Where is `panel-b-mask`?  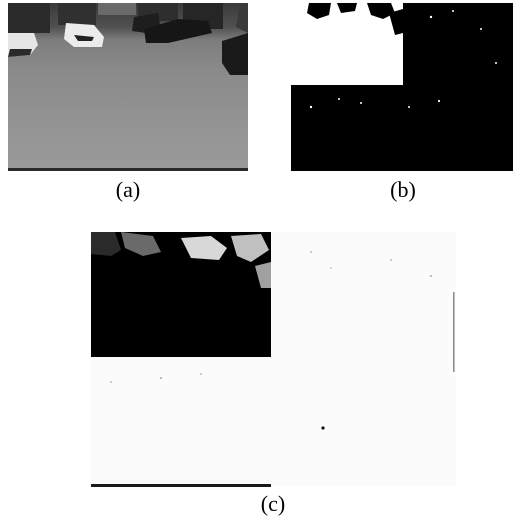 panel-b-mask is located at coordinates (402, 87).